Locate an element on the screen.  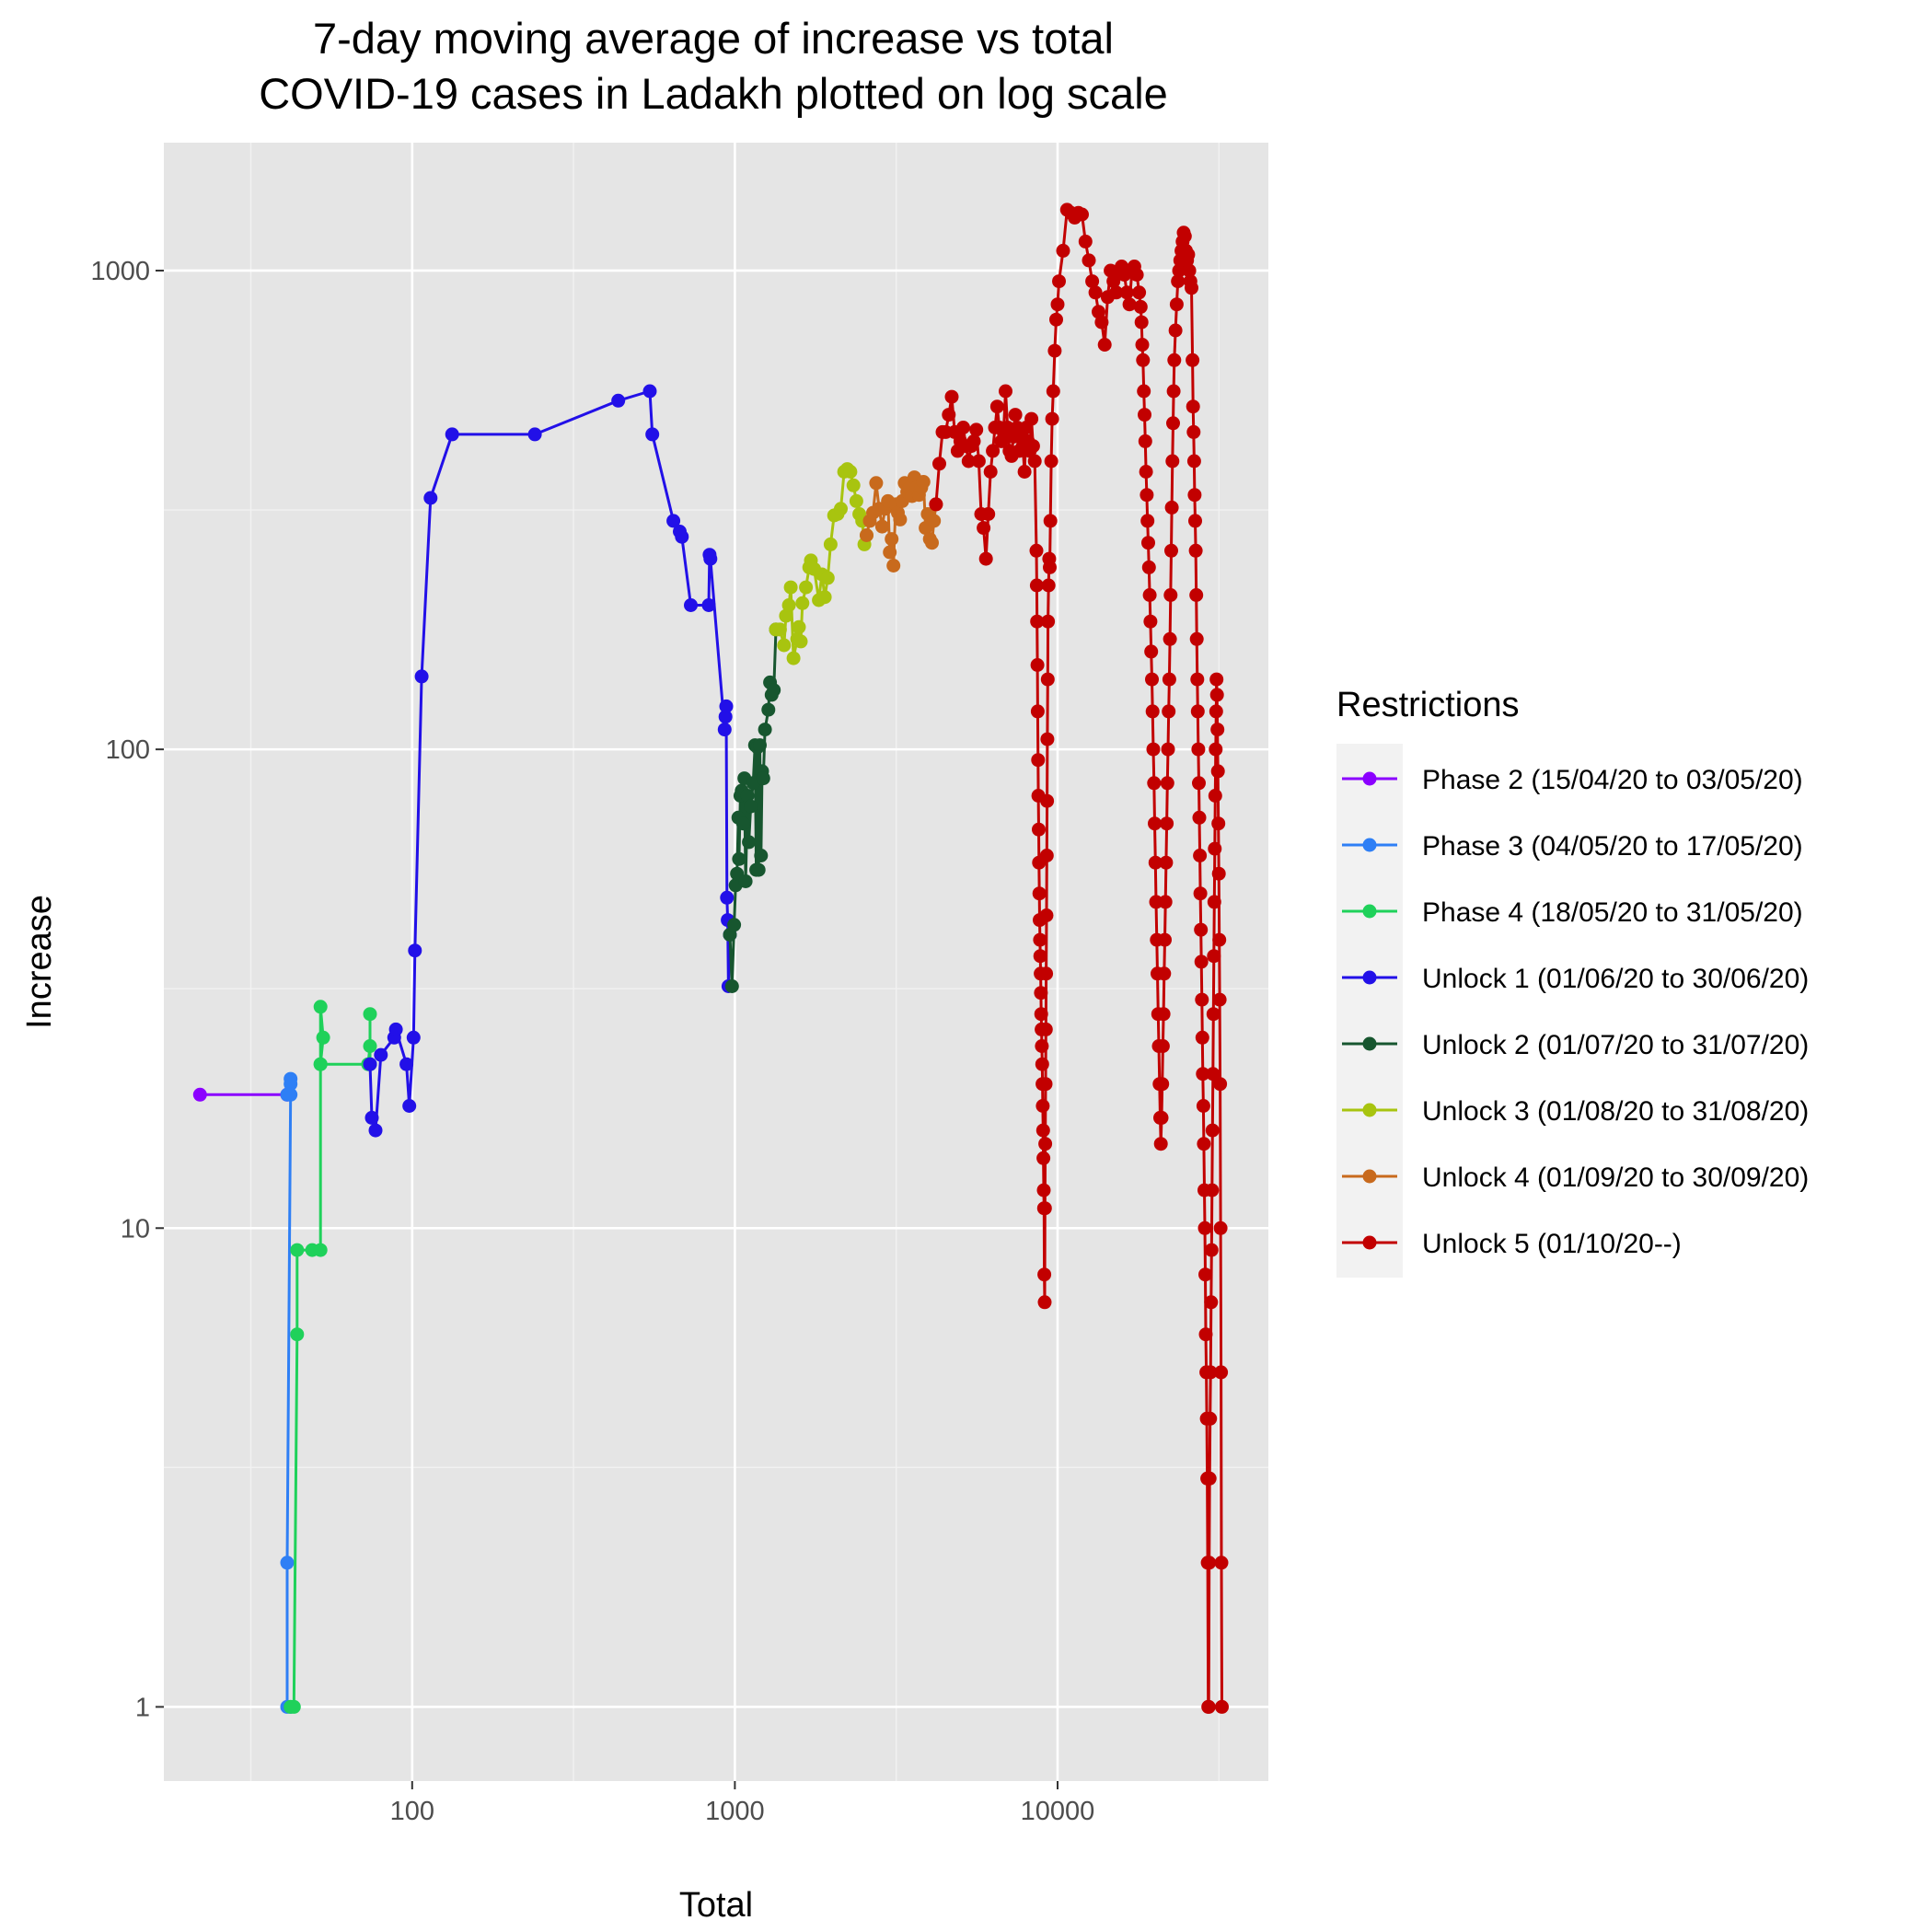
x-axis-title: Total is located at coordinates (716, 1906).